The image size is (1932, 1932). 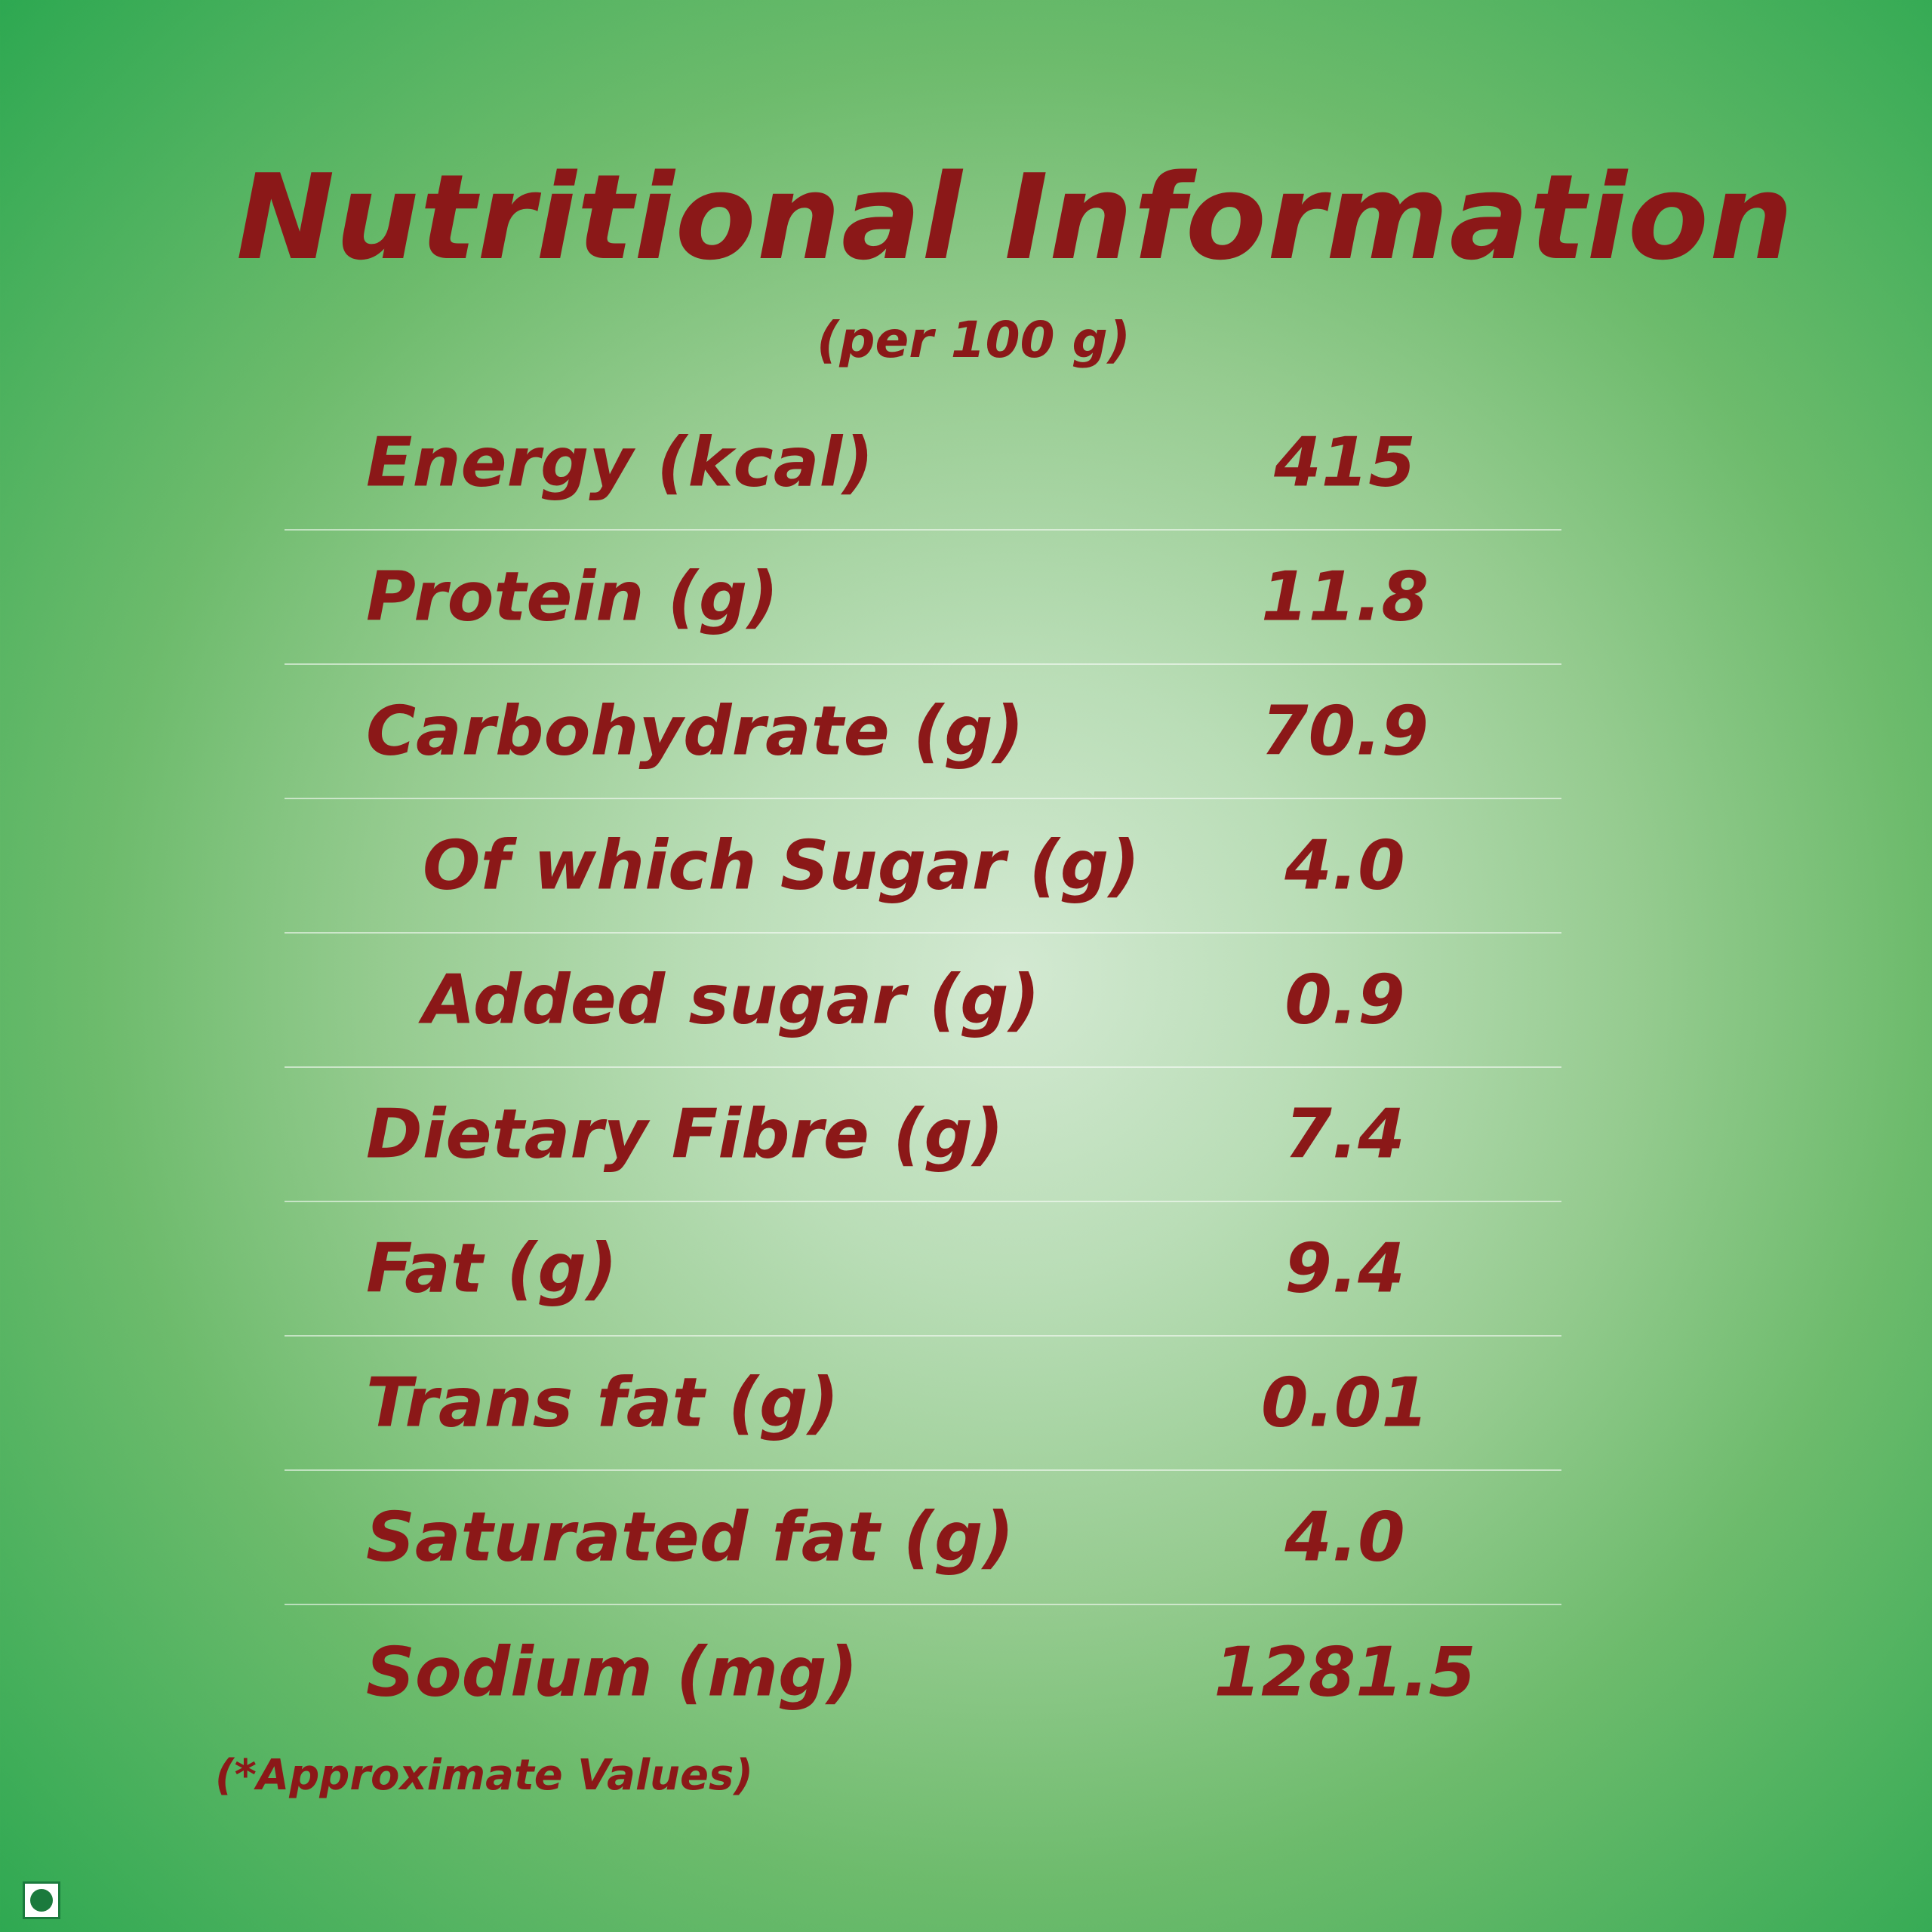 What do you see at coordinates (923, 1672) in the screenshot?
I see `table-row: Sodium (mg) 1281.5` at bounding box center [923, 1672].